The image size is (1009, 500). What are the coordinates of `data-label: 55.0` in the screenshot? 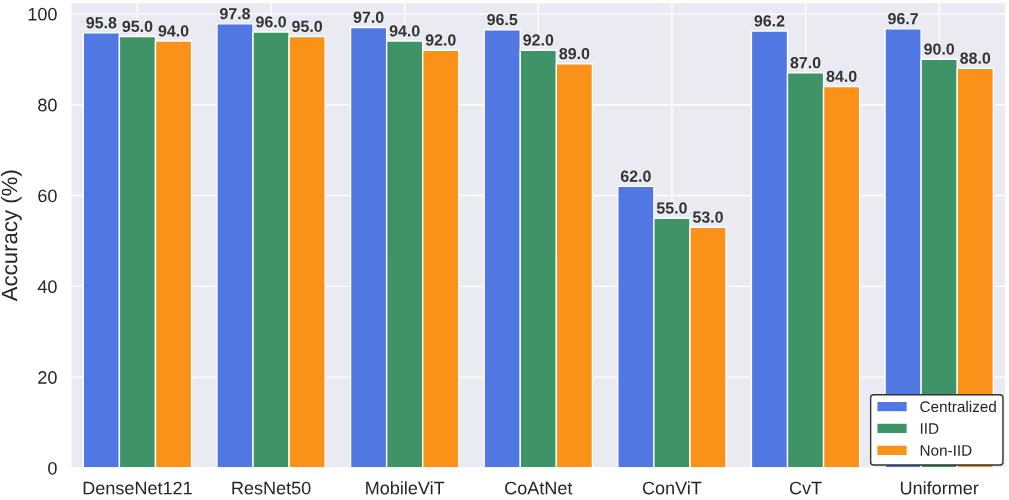 It's located at (671, 208).